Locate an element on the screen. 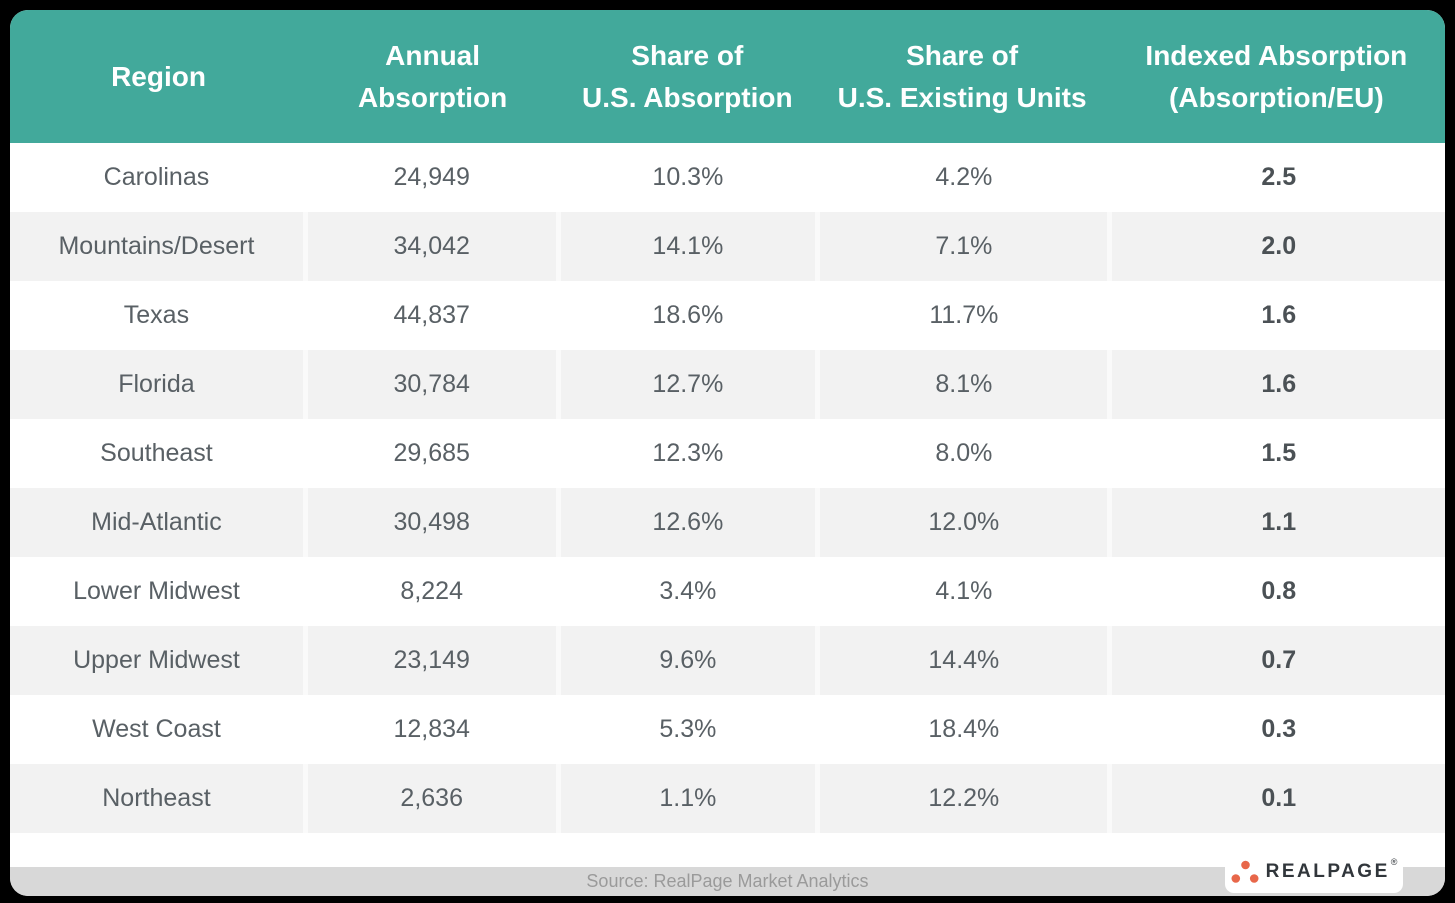  annual-absorption-cell: 24,949 is located at coordinates (429, 177).